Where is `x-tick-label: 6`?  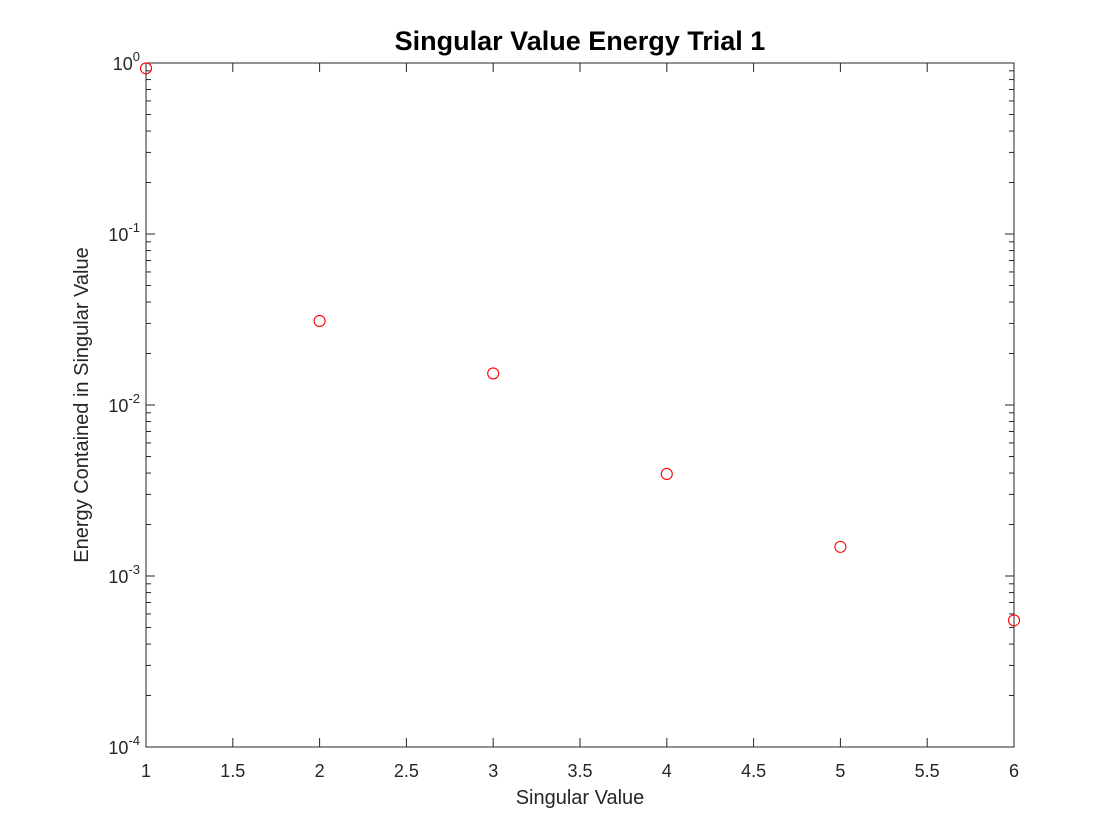 x-tick-label: 6 is located at coordinates (1014, 771).